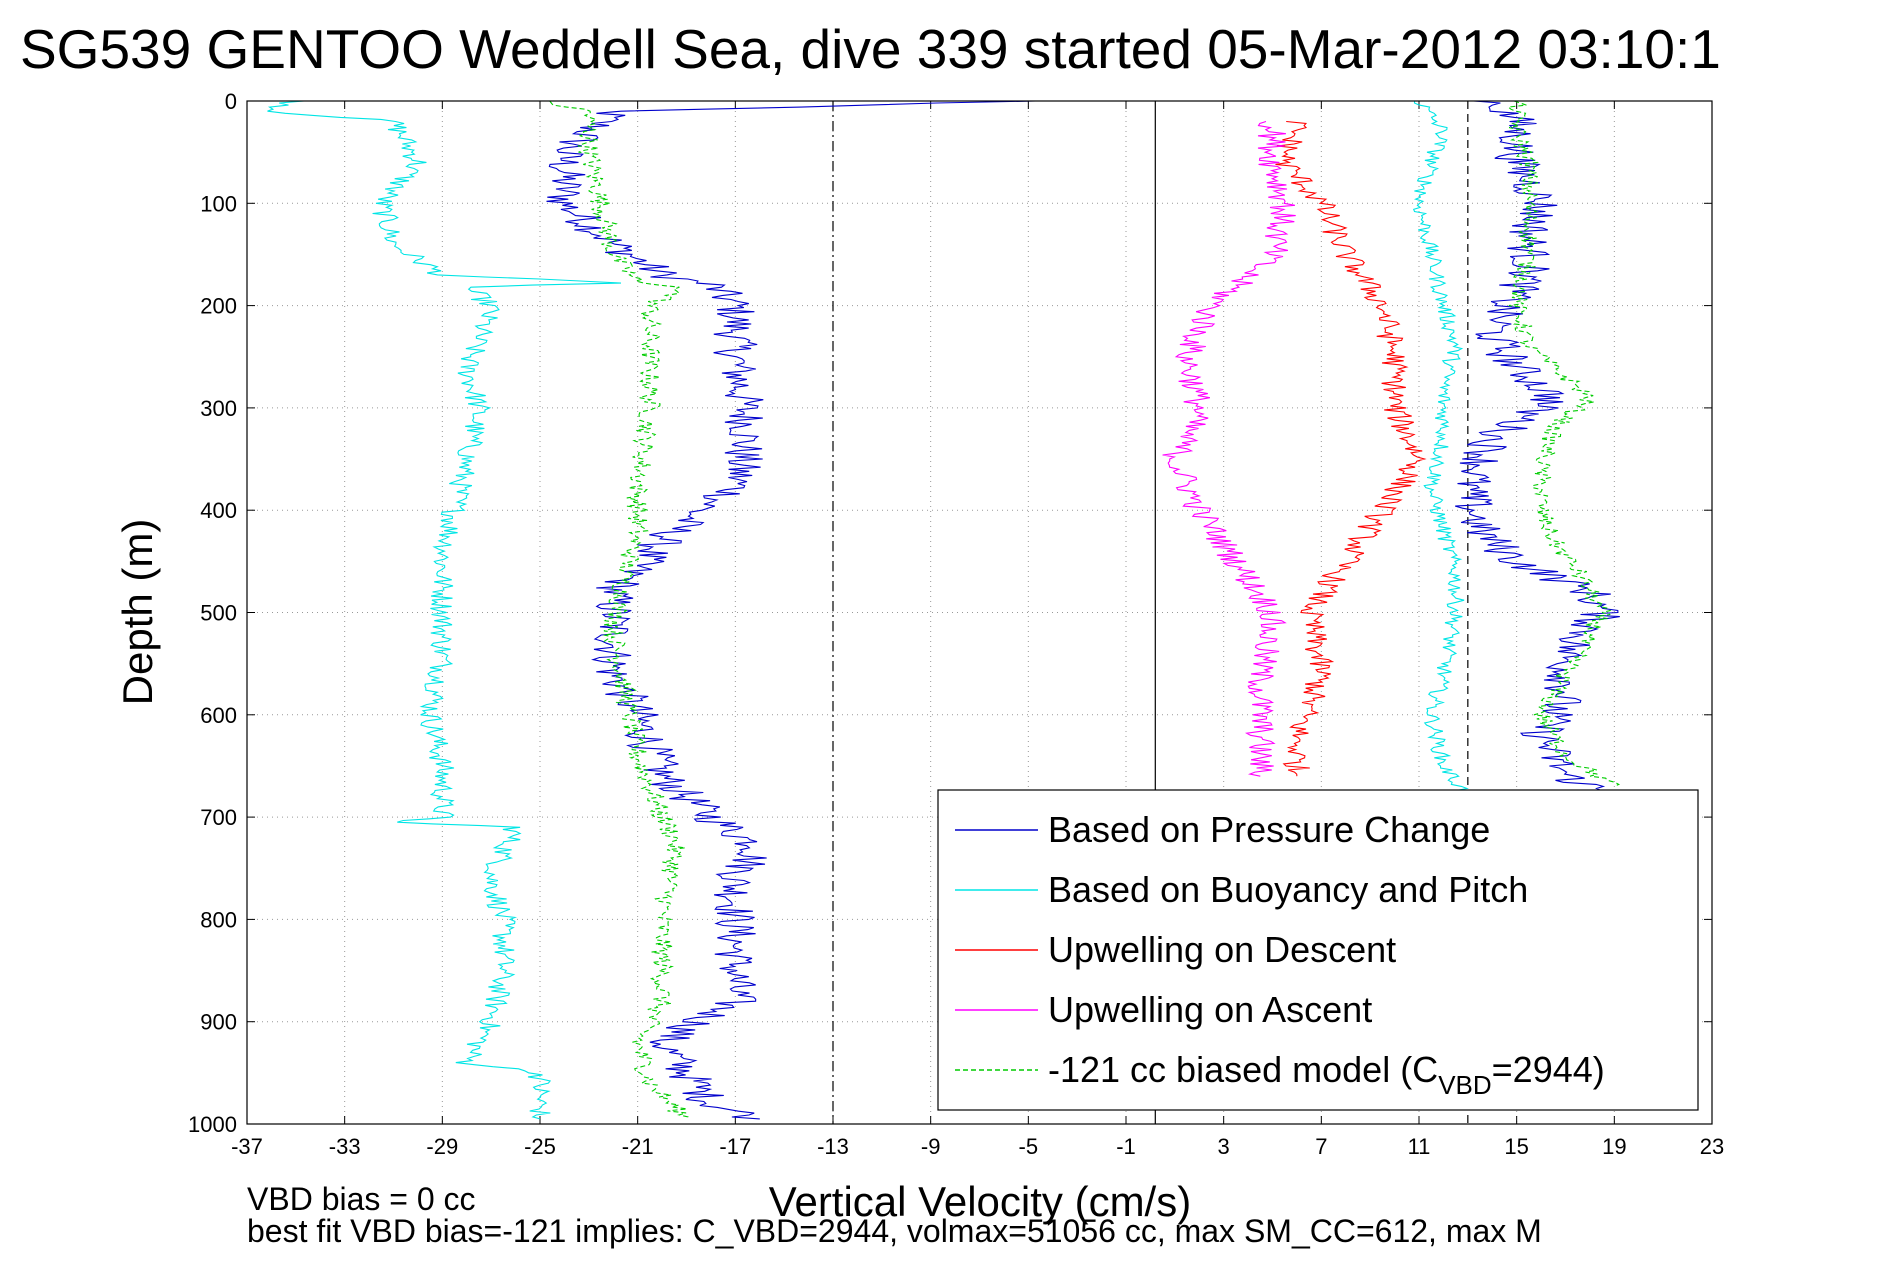 The height and width of the screenshot is (1262, 1891). What do you see at coordinates (218, 613) in the screenshot?
I see `y-tick-label: 500` at bounding box center [218, 613].